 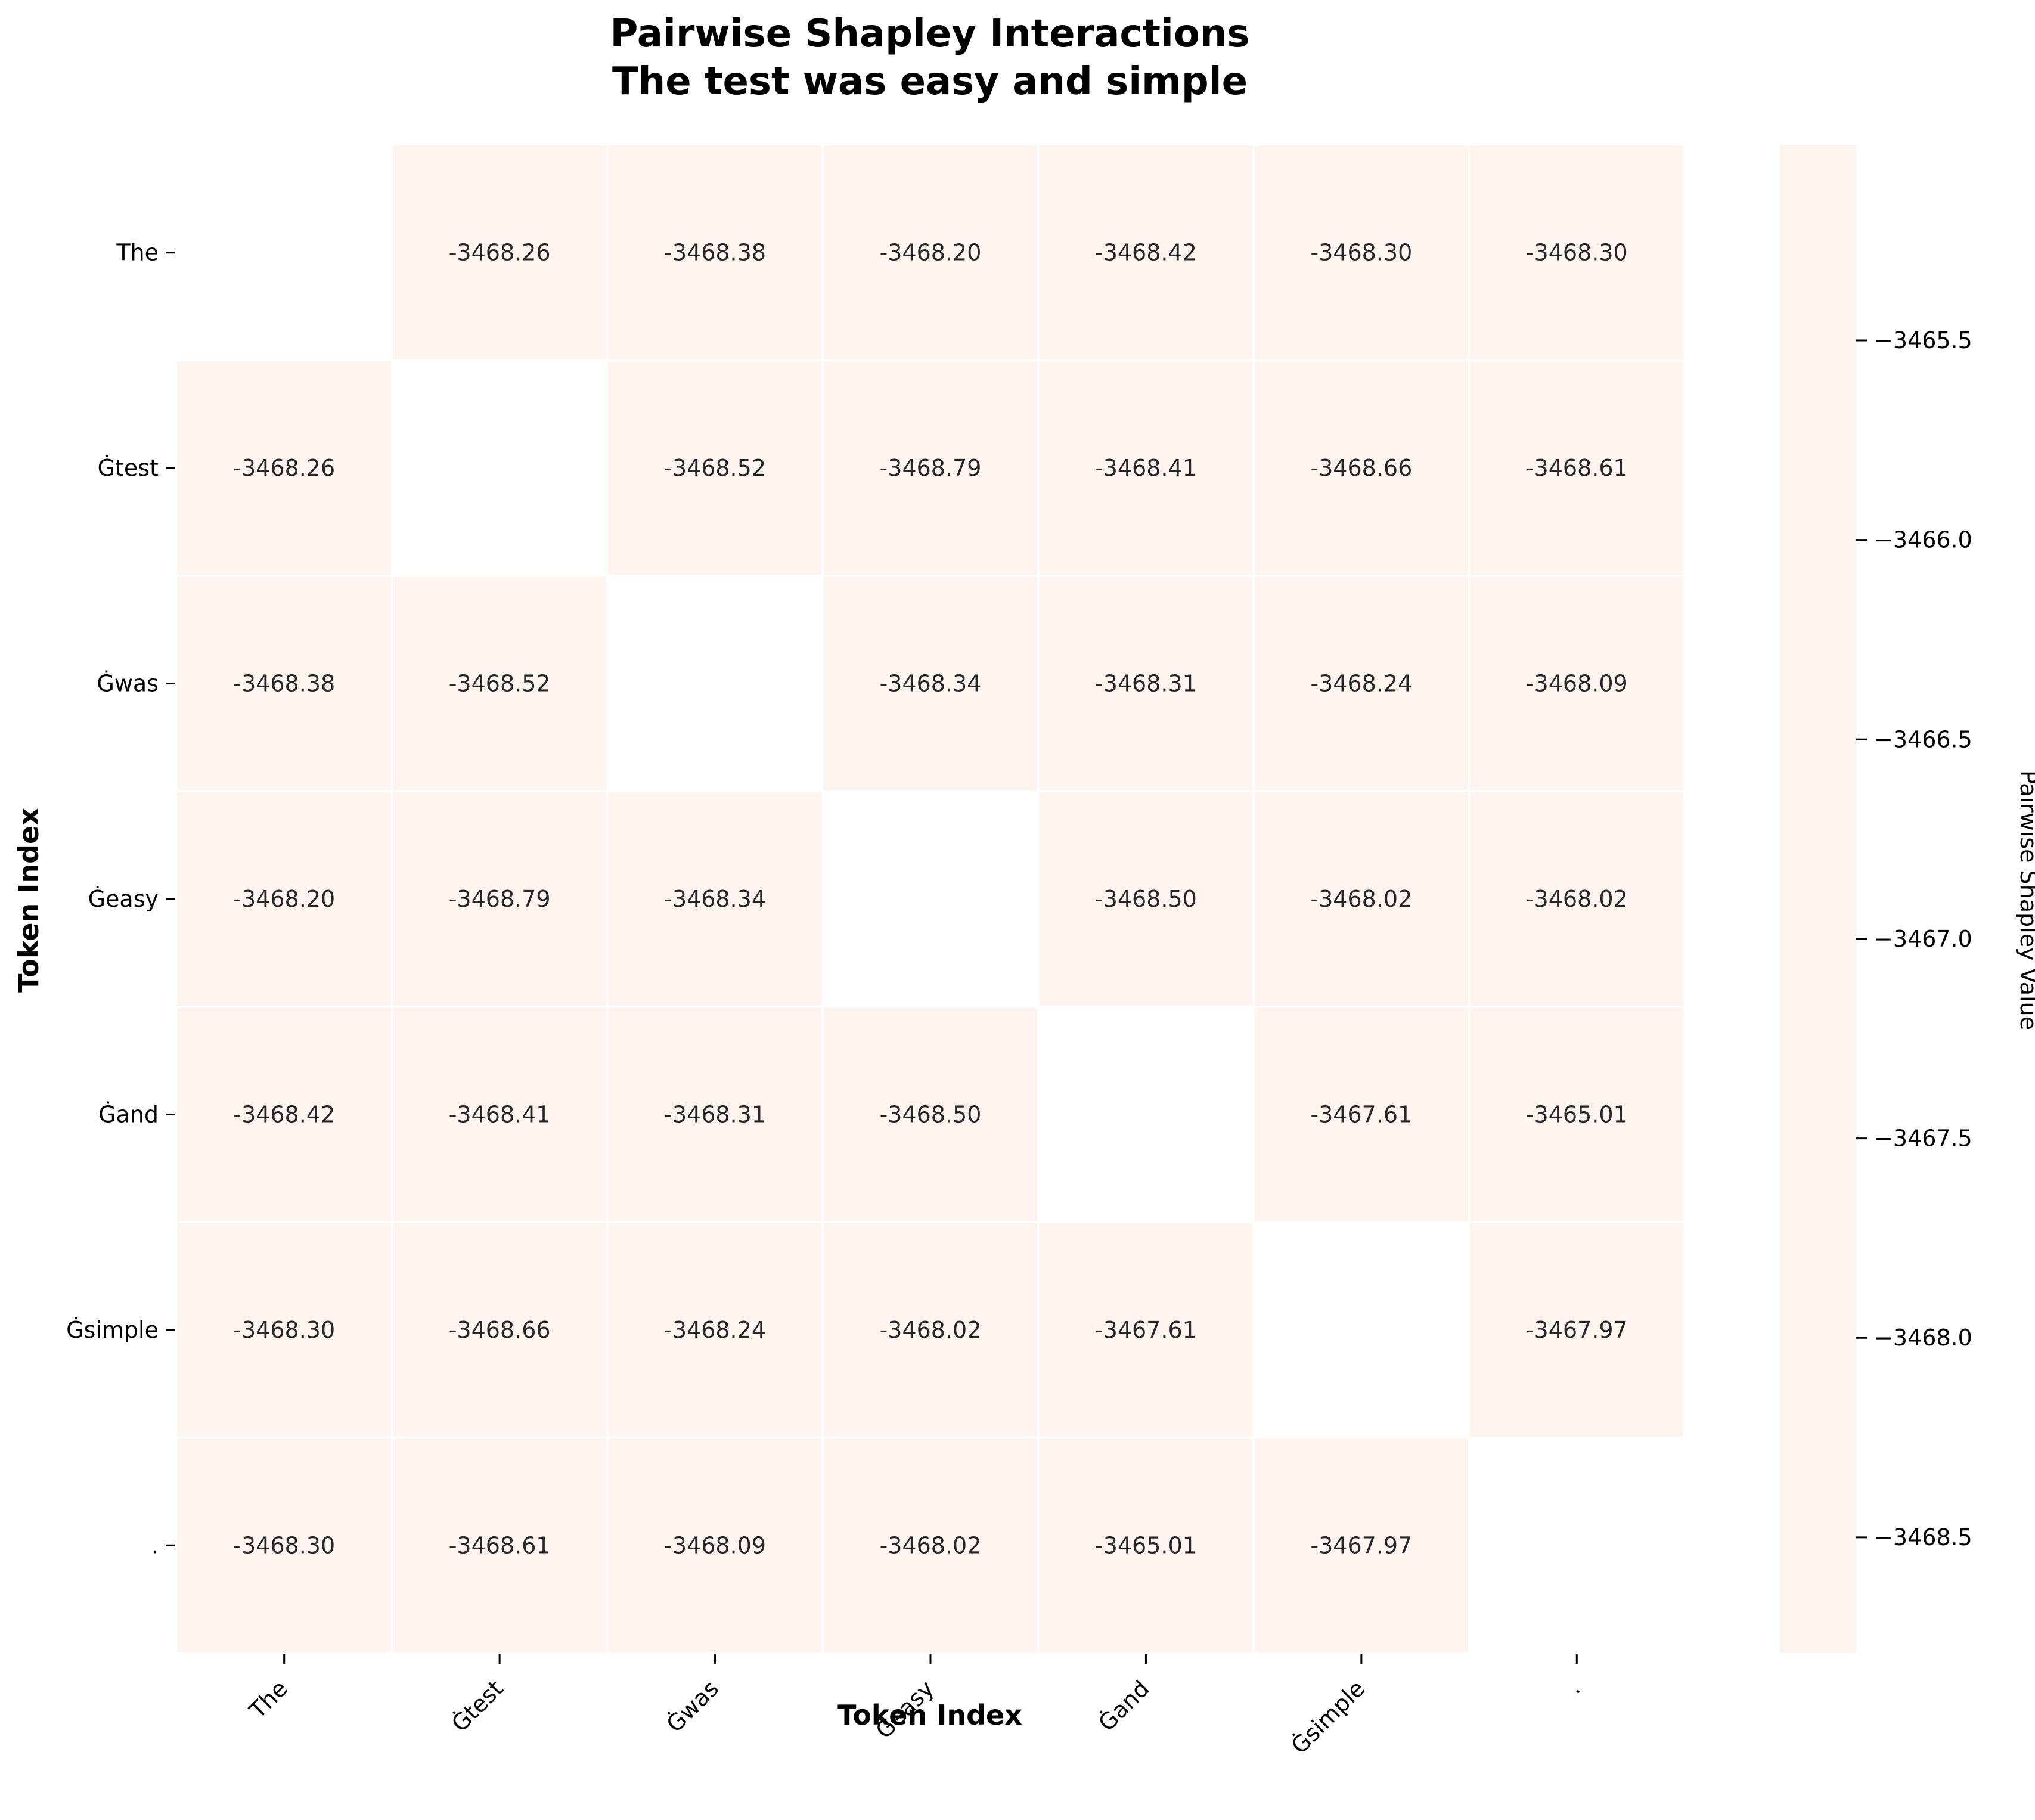 I want to click on chart-subtitle: The test was easy and simple, so click(x=930, y=82).